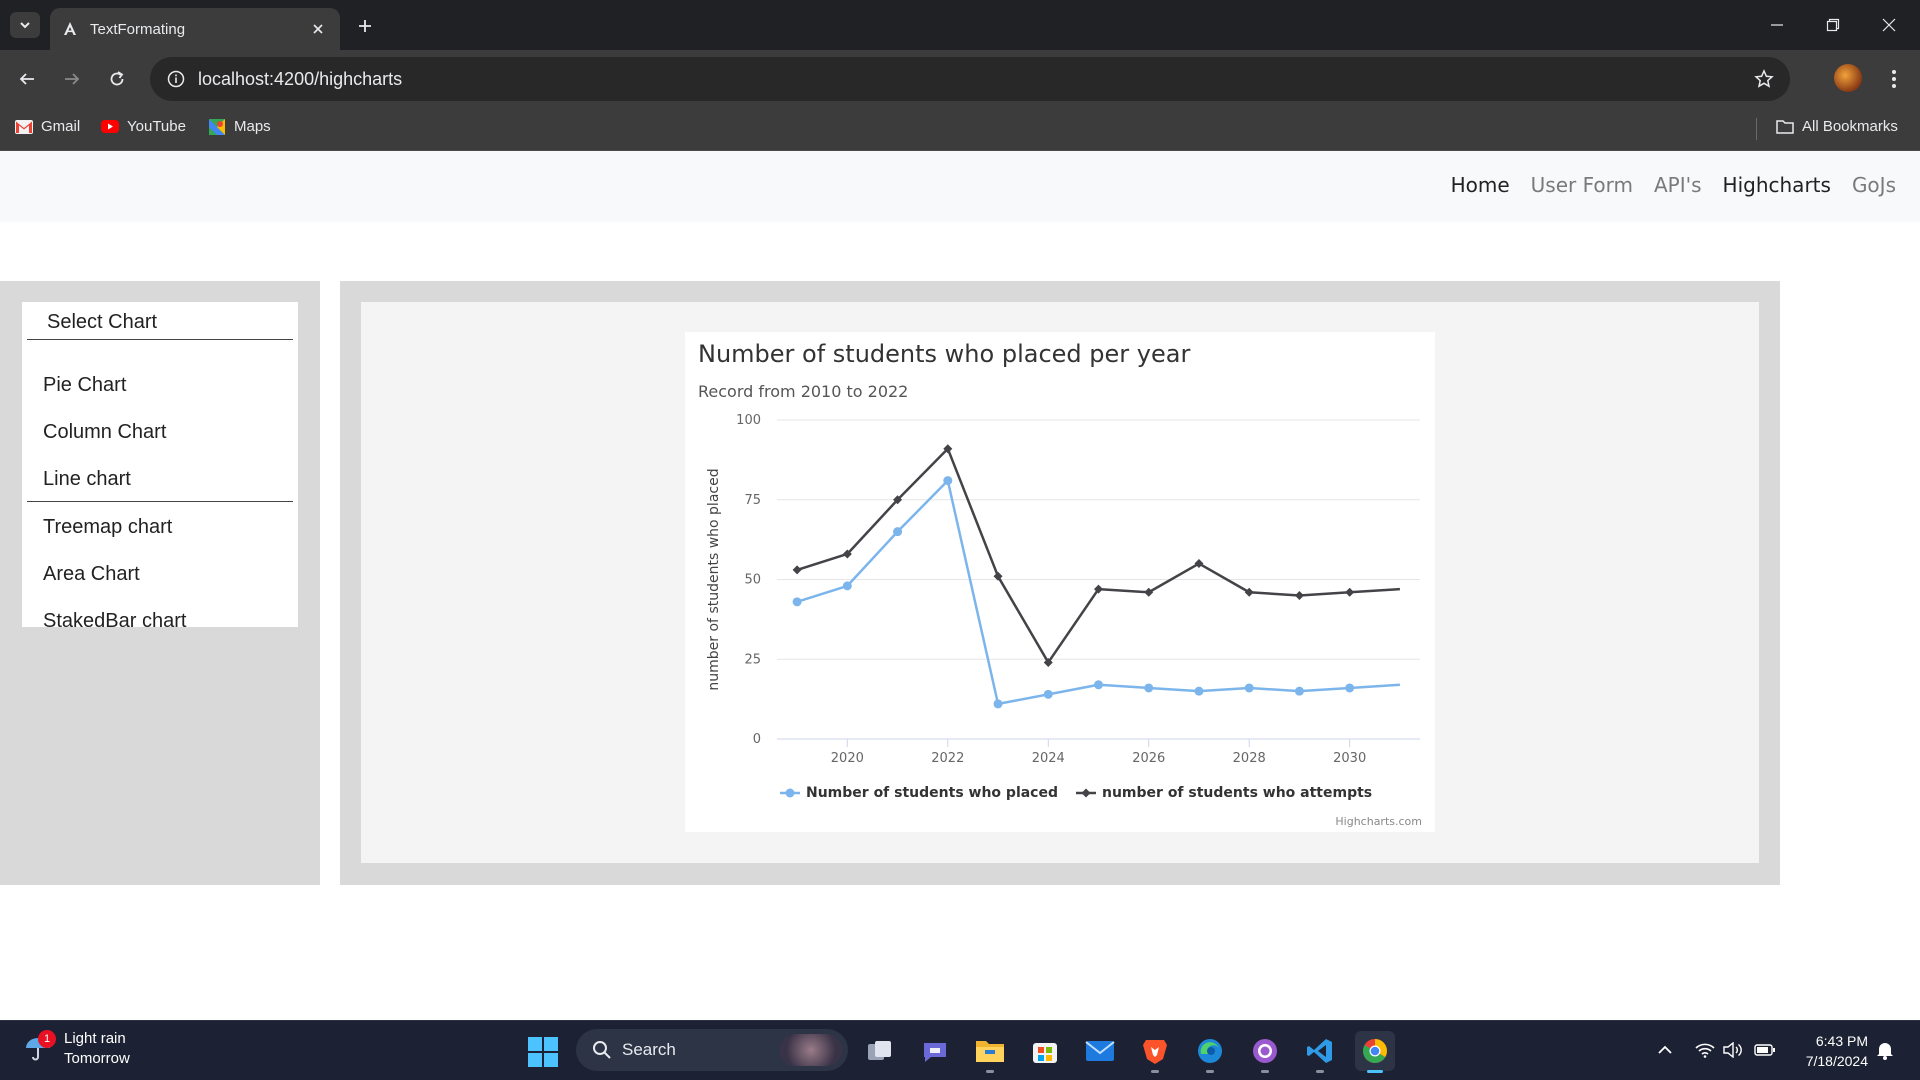  I want to click on x-tick-label: 2028, so click(1249, 758).